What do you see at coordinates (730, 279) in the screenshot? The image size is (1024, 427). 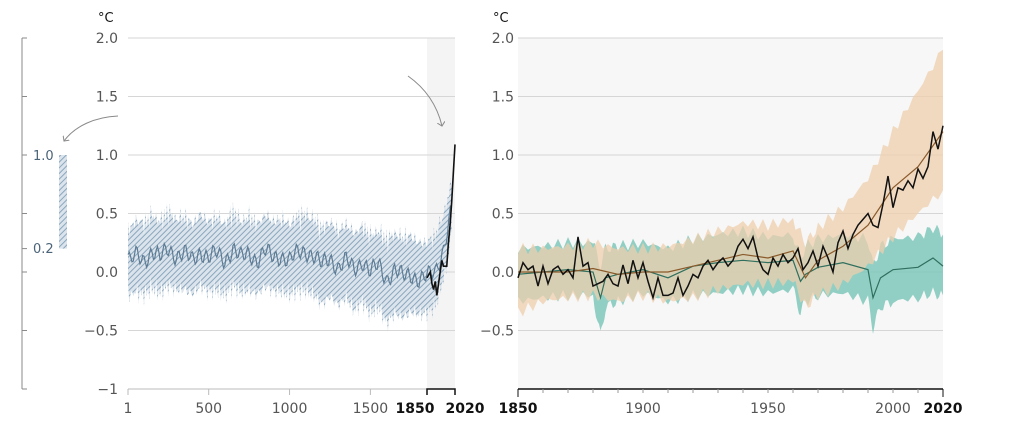 I see `right-series-natural-only` at bounding box center [730, 279].